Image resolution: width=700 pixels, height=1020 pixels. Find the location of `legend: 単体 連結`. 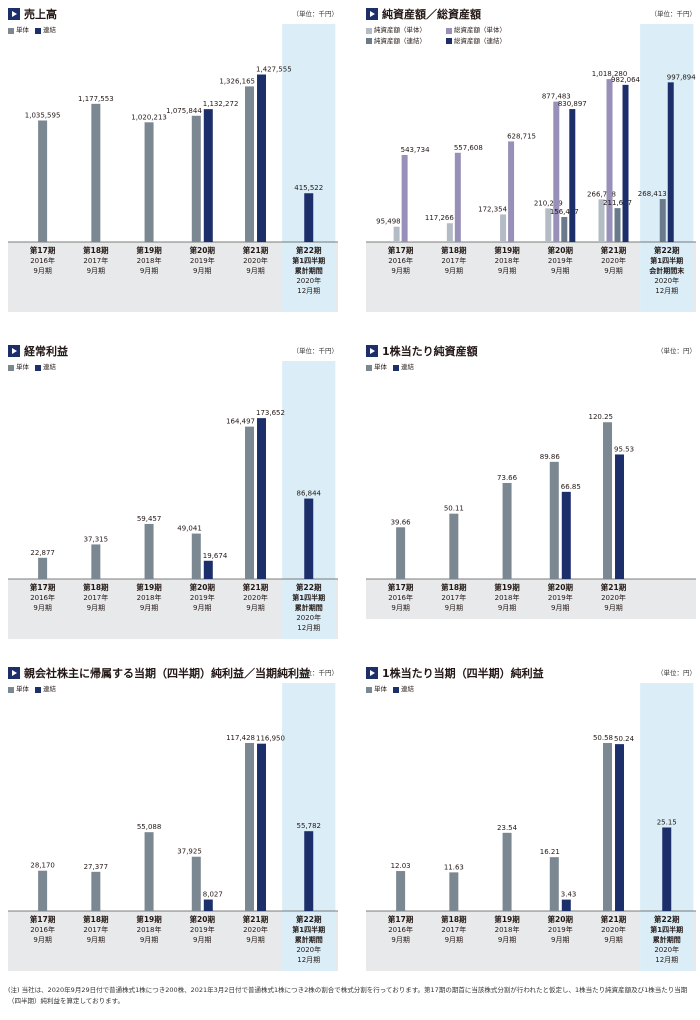

legend: 単体 連結 is located at coordinates (35, 690).